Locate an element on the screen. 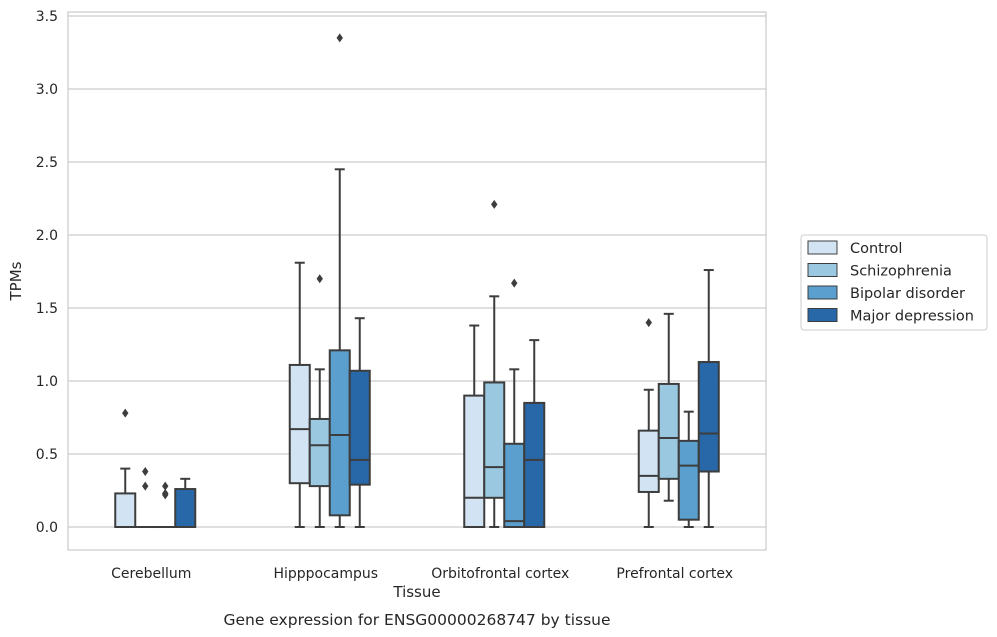 This screenshot has height=637, width=997. y-tick-label: 1.0 is located at coordinates (47, 382).